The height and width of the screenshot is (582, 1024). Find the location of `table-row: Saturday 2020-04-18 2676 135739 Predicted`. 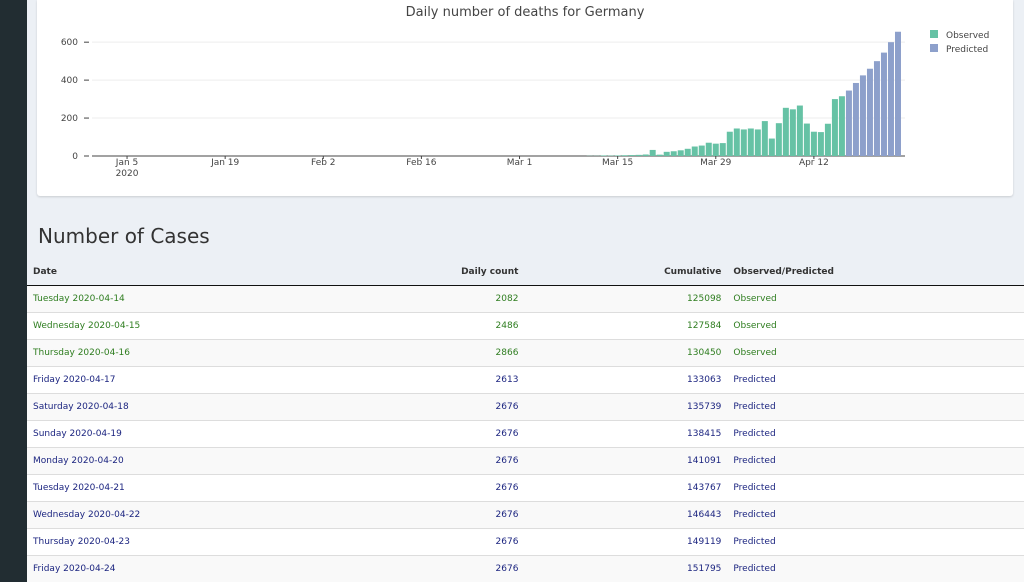

table-row: Saturday 2020-04-18 2676 135739 Predicted is located at coordinates (525, 407).